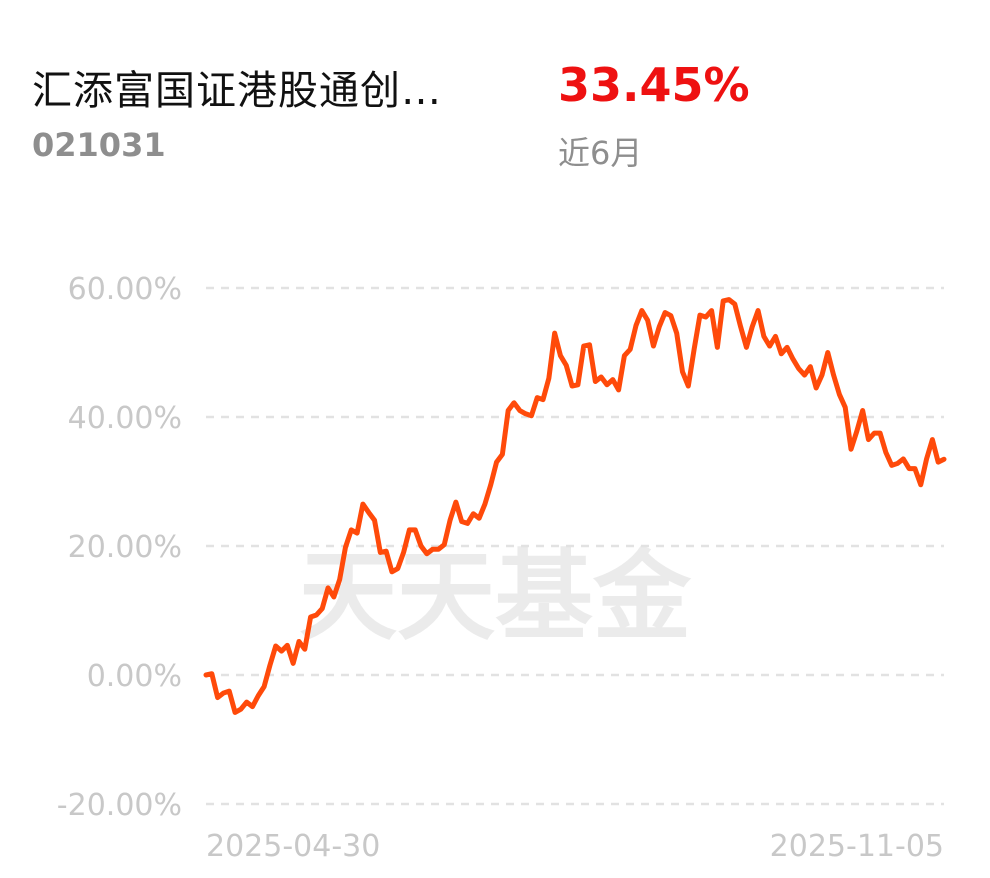 This screenshot has width=990, height=878. Describe the element at coordinates (125, 289) in the screenshot. I see `y-tick-label: 60.00%` at that location.